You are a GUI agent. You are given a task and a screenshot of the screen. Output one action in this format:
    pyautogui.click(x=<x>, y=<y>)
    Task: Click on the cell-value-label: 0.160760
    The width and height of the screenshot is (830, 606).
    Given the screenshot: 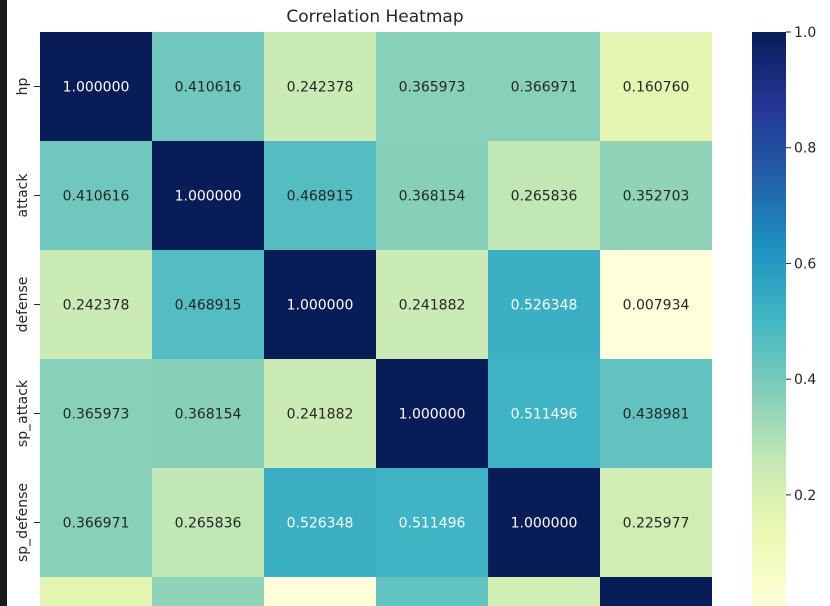 What is the action you would take?
    pyautogui.click(x=656, y=88)
    